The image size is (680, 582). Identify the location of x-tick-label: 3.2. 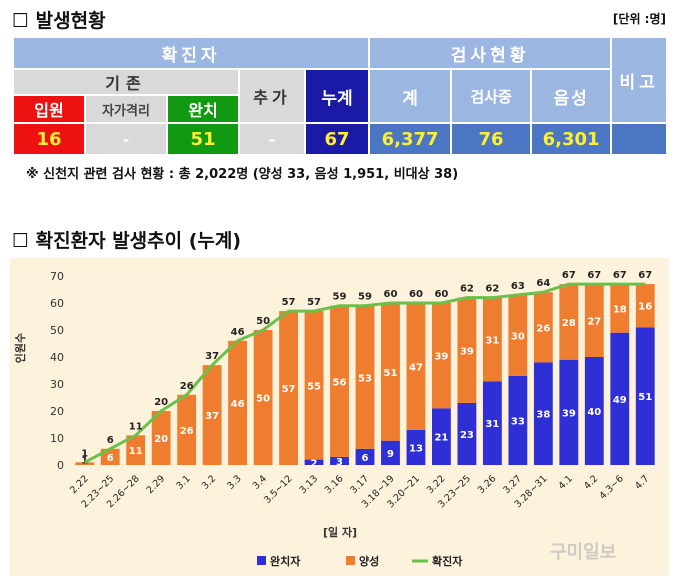
(209, 482).